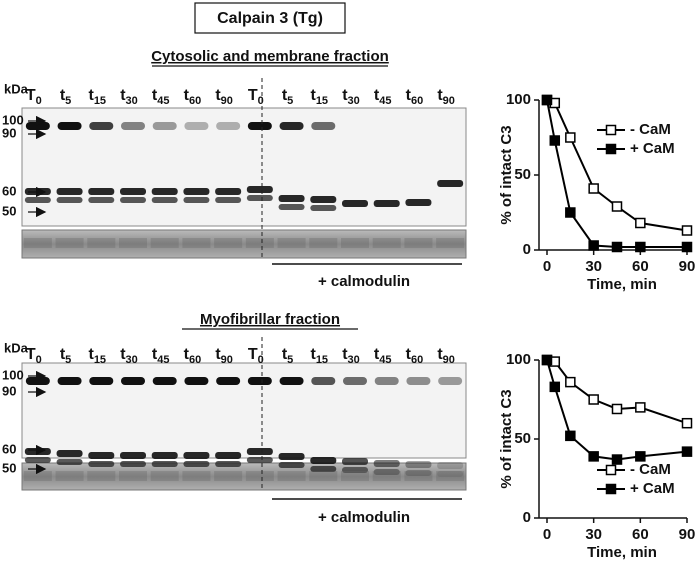 The width and height of the screenshot is (700, 575). Describe the element at coordinates (244, 476) in the screenshot. I see `loading-strip` at that location.